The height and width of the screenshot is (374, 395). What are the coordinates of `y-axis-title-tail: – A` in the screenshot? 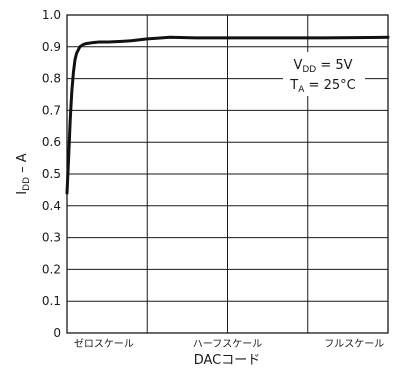 It's located at (22, 165).